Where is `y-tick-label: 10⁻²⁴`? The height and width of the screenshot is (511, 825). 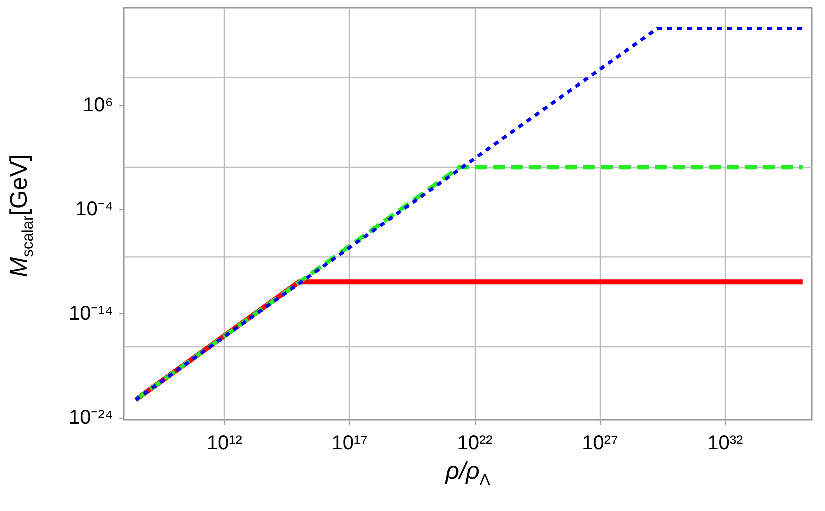 y-tick-label: 10⁻²⁴ is located at coordinates (91, 418).